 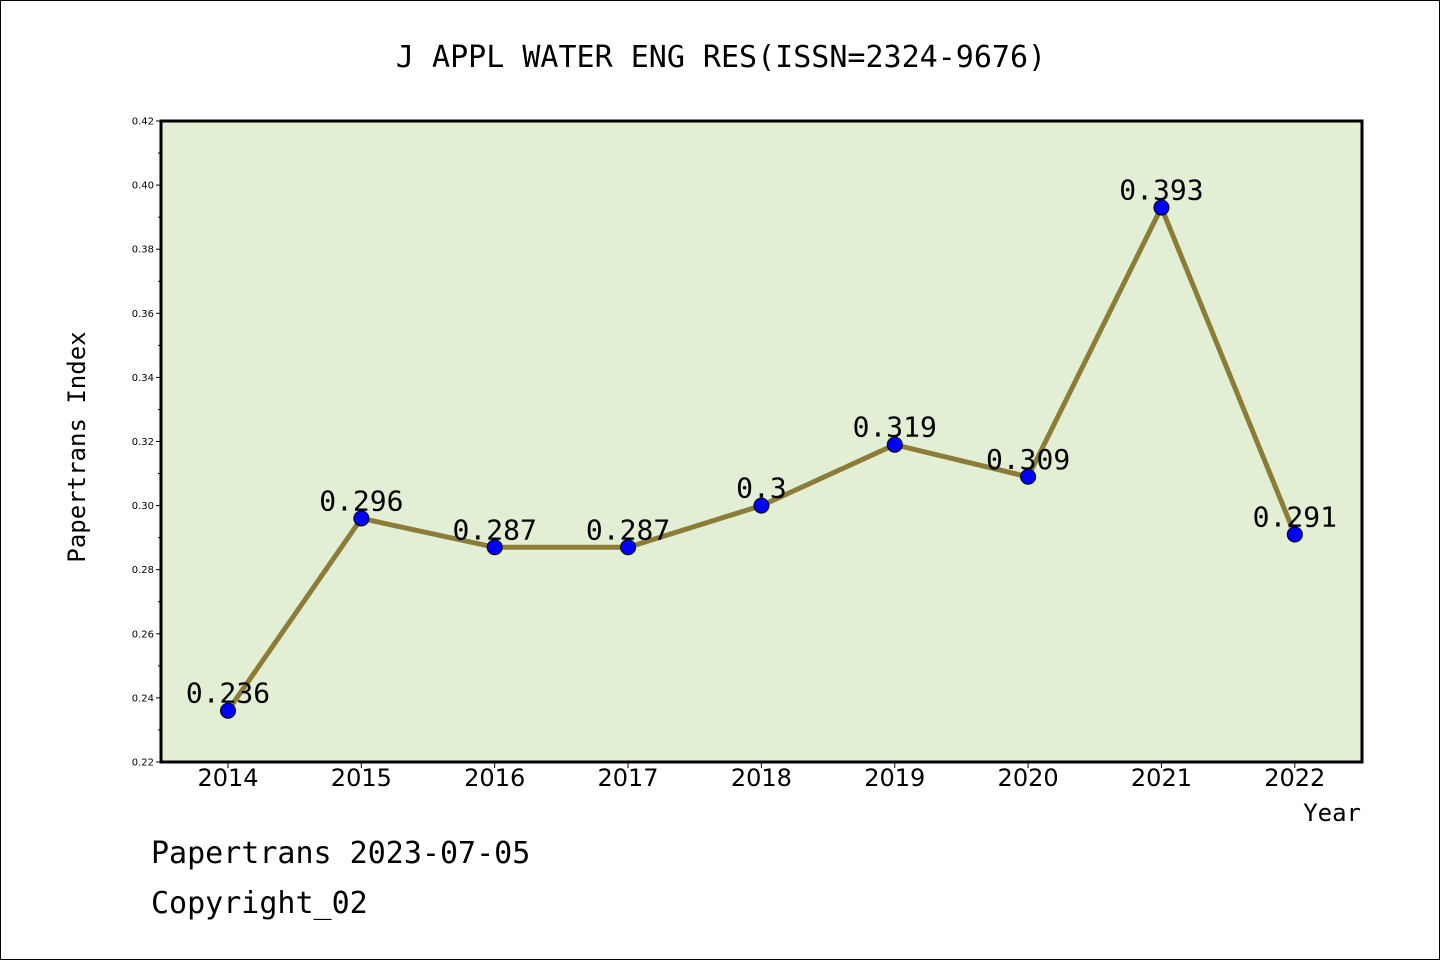 I want to click on x-axis-label: Year, so click(x=1332, y=813).